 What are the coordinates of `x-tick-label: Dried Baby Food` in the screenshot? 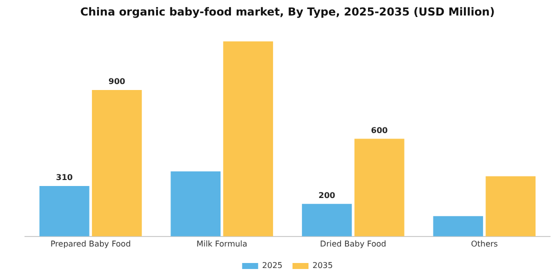 It's located at (353, 243).